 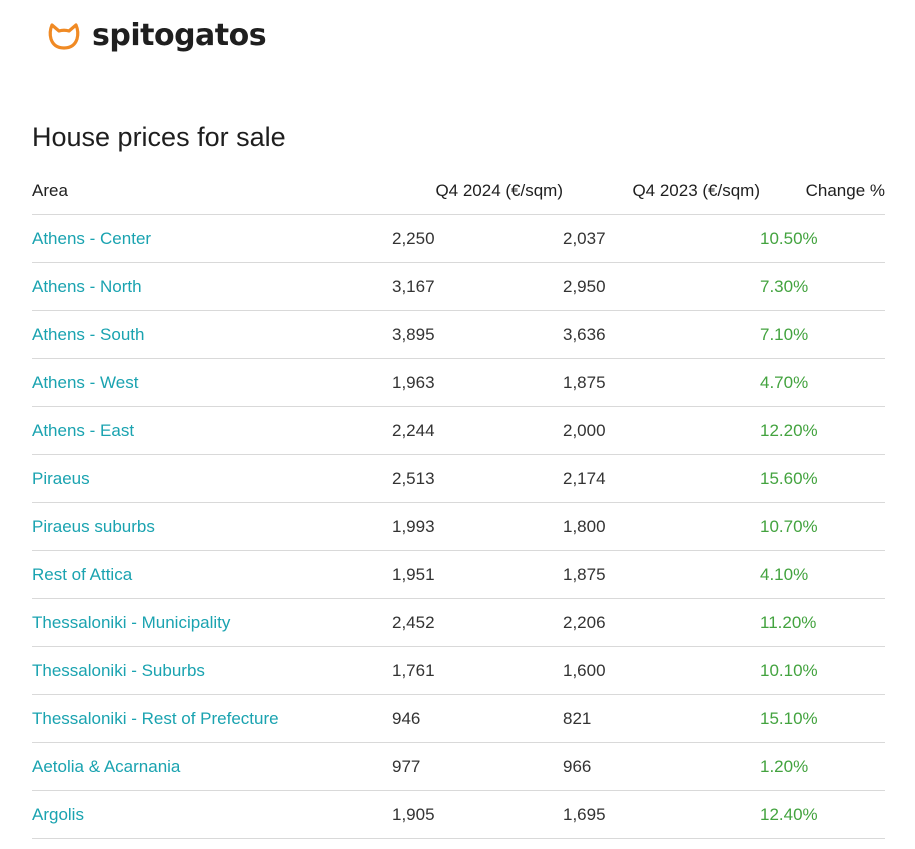 What do you see at coordinates (212, 478) in the screenshot?
I see `area-cell: Piraeus` at bounding box center [212, 478].